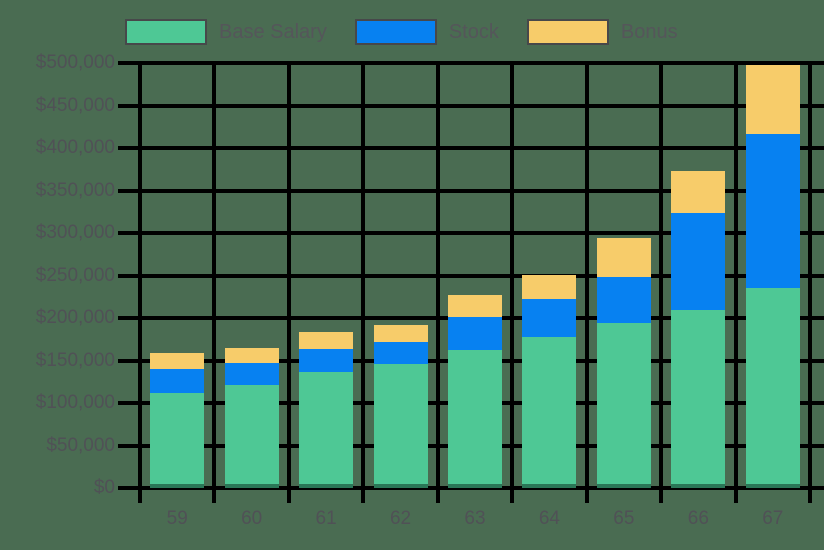 The width and height of the screenshot is (824, 550). Describe the element at coordinates (75, 232) in the screenshot. I see `y-axis-label: $300,000` at that location.